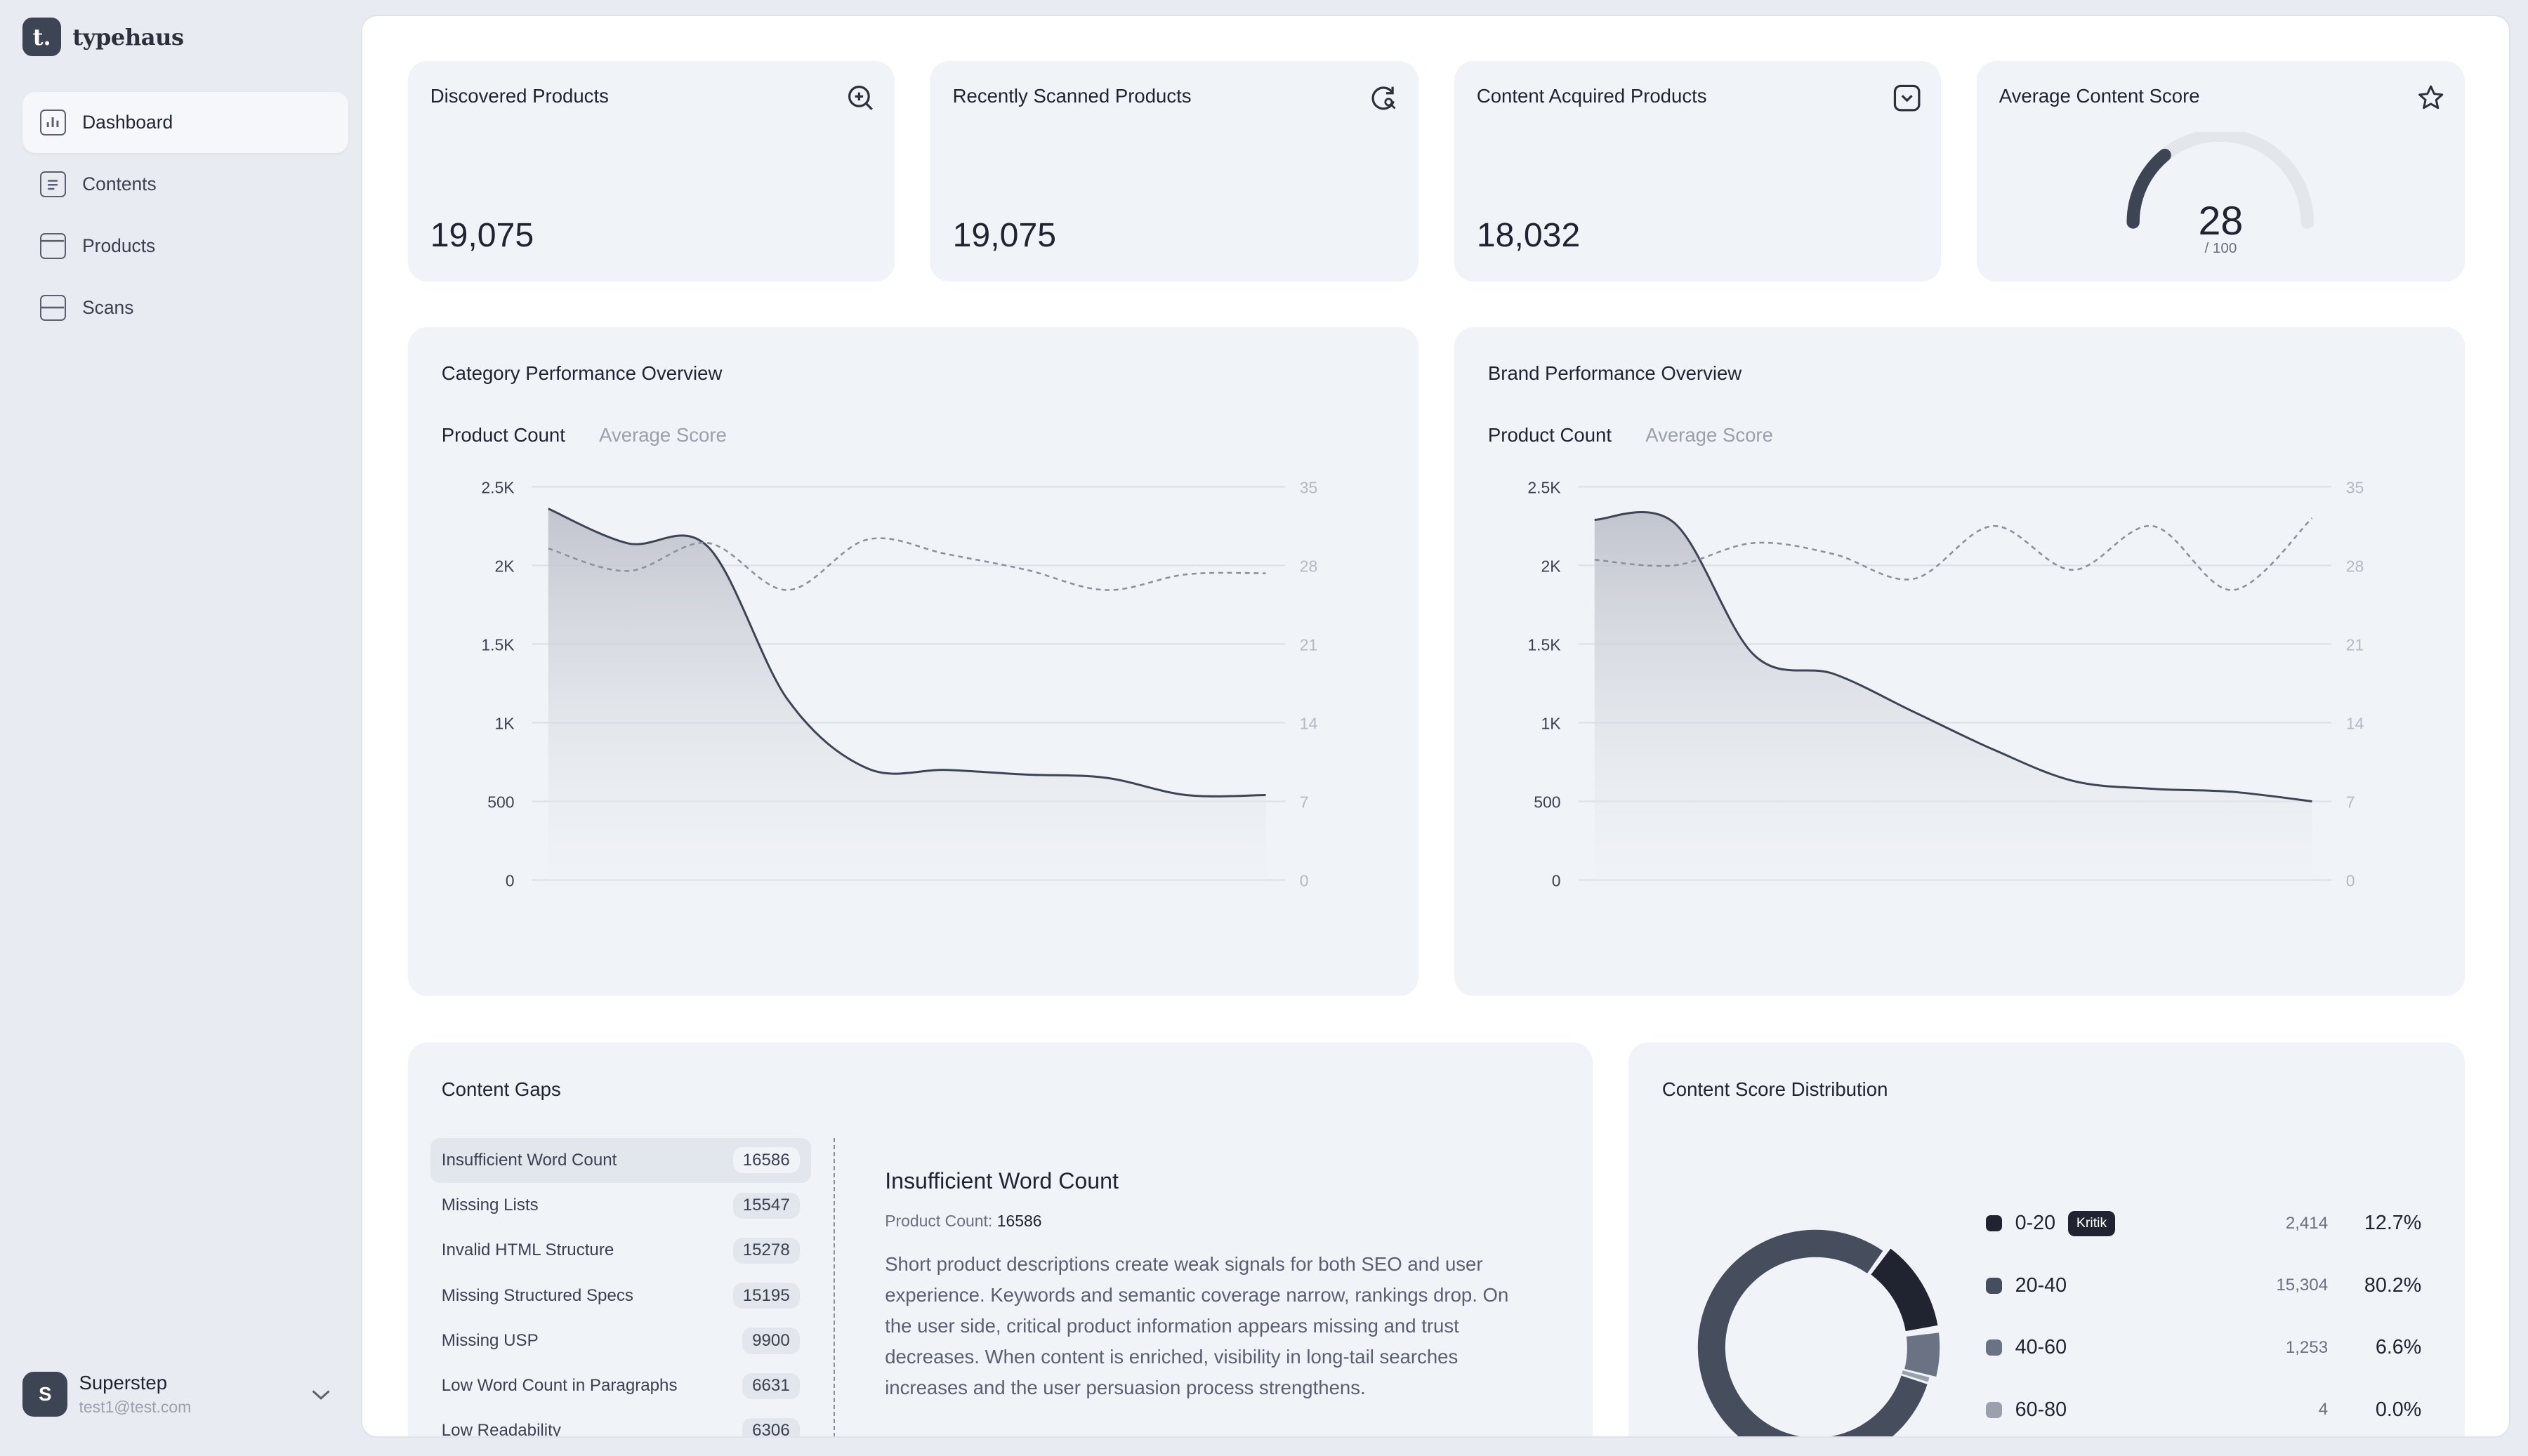 This screenshot has width=2528, height=1456. I want to click on content-gap-count: 15278, so click(766, 1250).